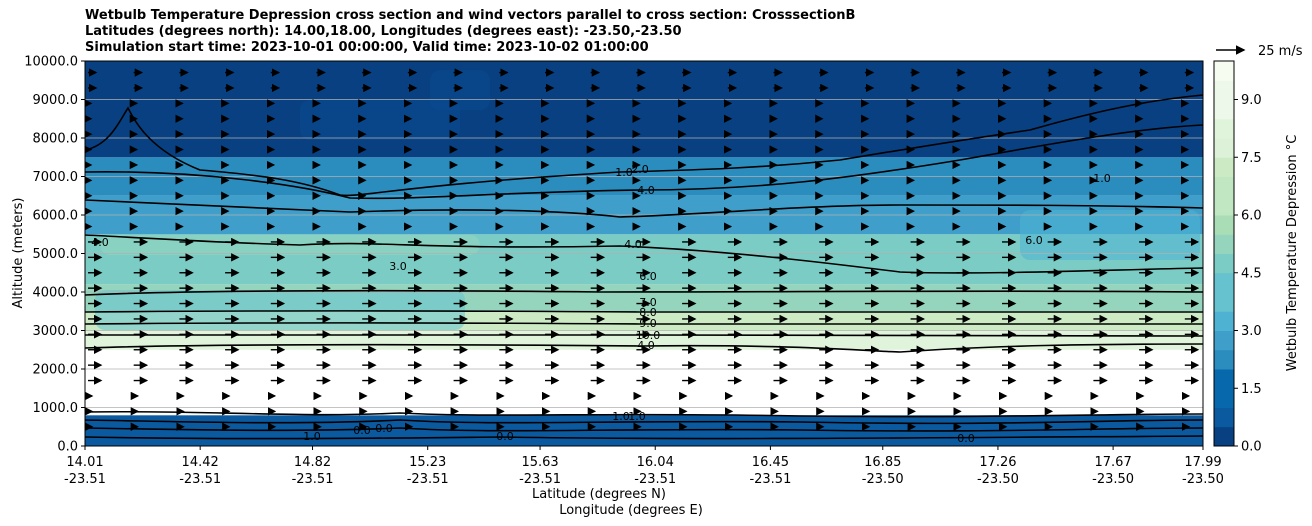 This screenshot has height=526, width=1312. I want to click on y-tick-label: 1000.0, so click(56, 408).